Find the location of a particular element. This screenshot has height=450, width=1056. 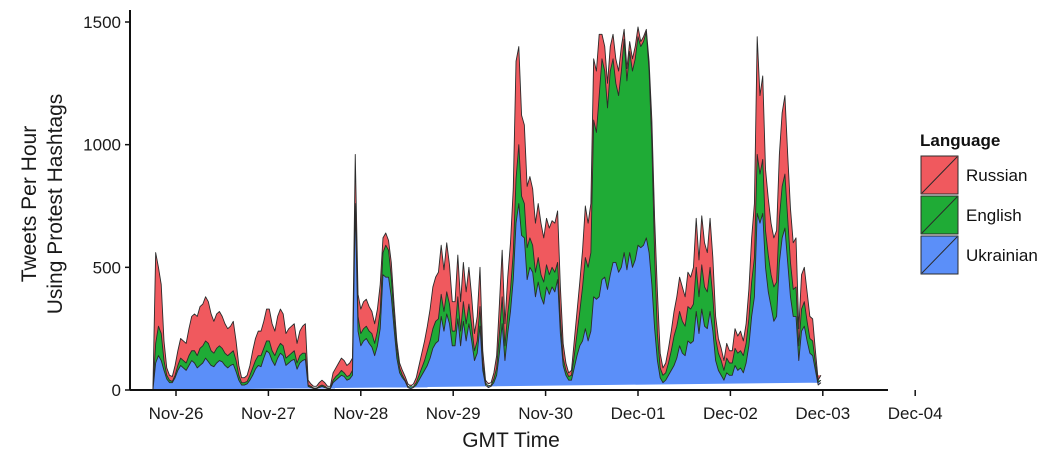

legend-item-ukrainian: Ukrainian is located at coordinates (979, 255).